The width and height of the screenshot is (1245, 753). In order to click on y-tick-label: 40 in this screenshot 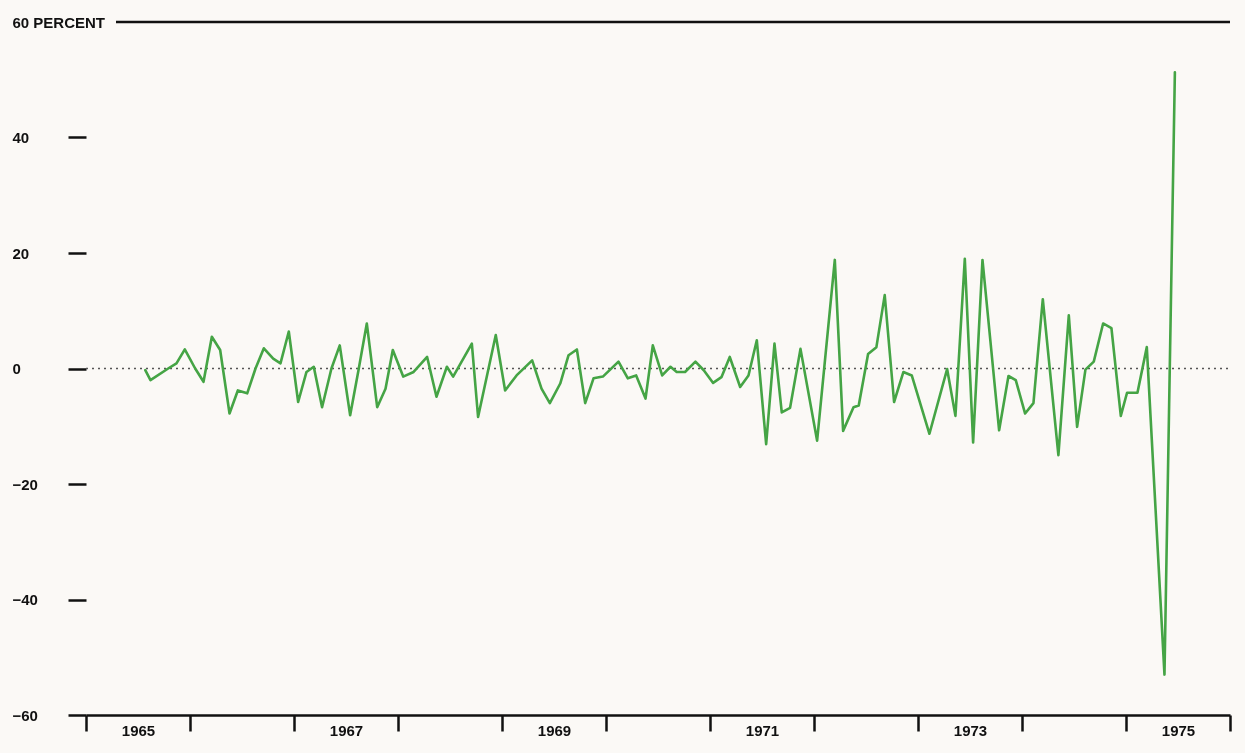, I will do `click(21, 137)`.